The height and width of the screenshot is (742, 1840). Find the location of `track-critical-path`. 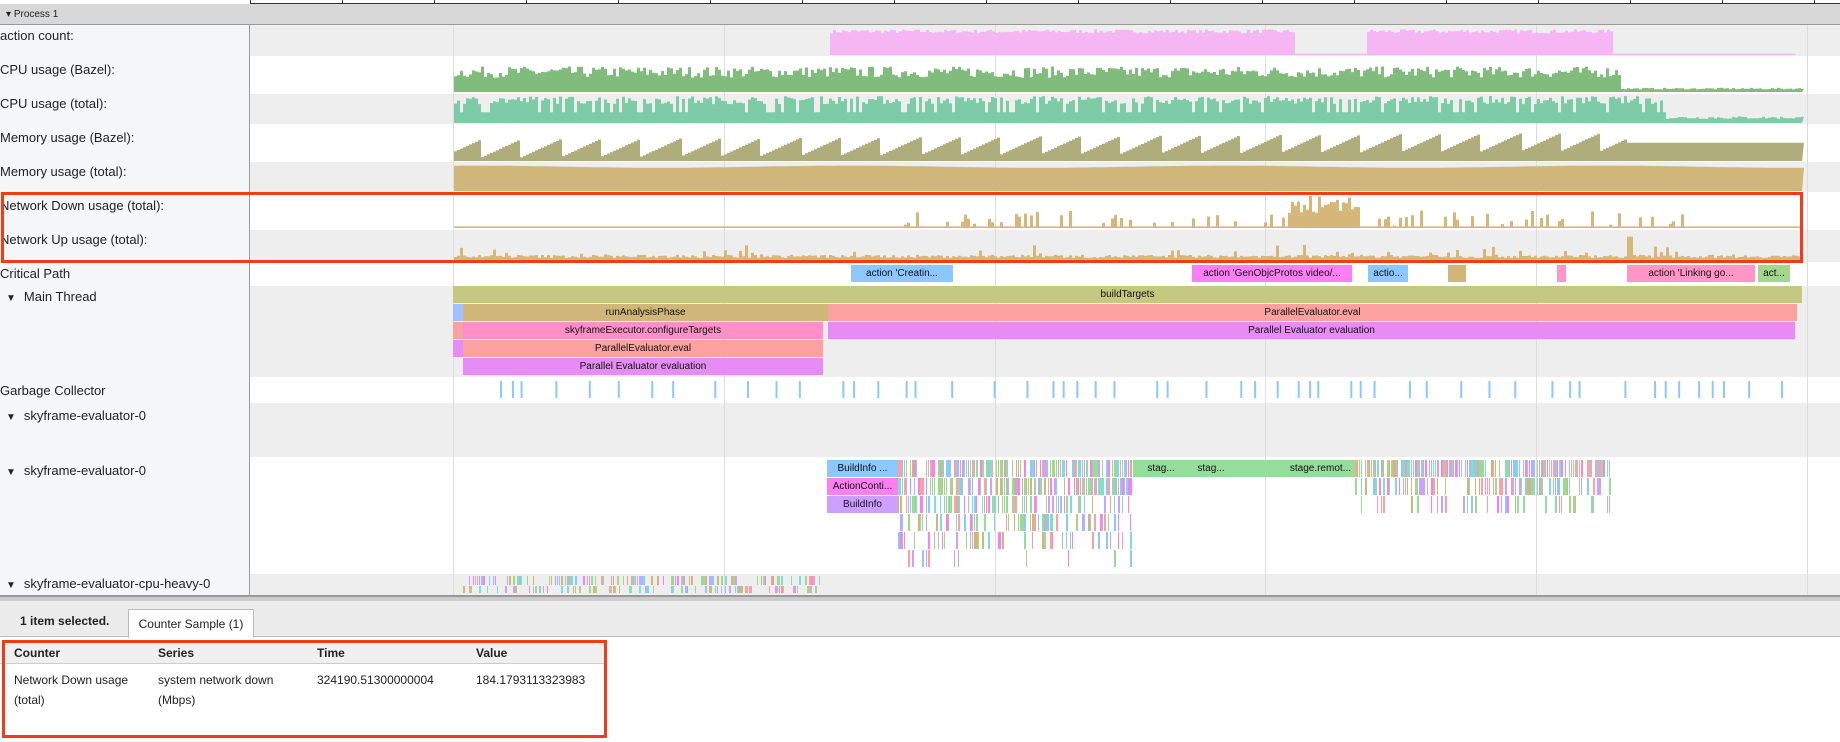

track-critical-path is located at coordinates (1045, 274).